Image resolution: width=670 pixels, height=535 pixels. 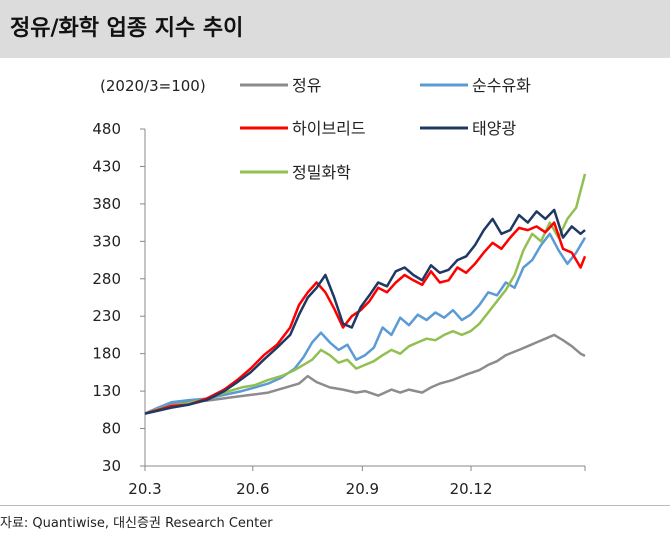 What do you see at coordinates (329, 128) in the screenshot?
I see `legend-label: 하이브리드` at bounding box center [329, 128].